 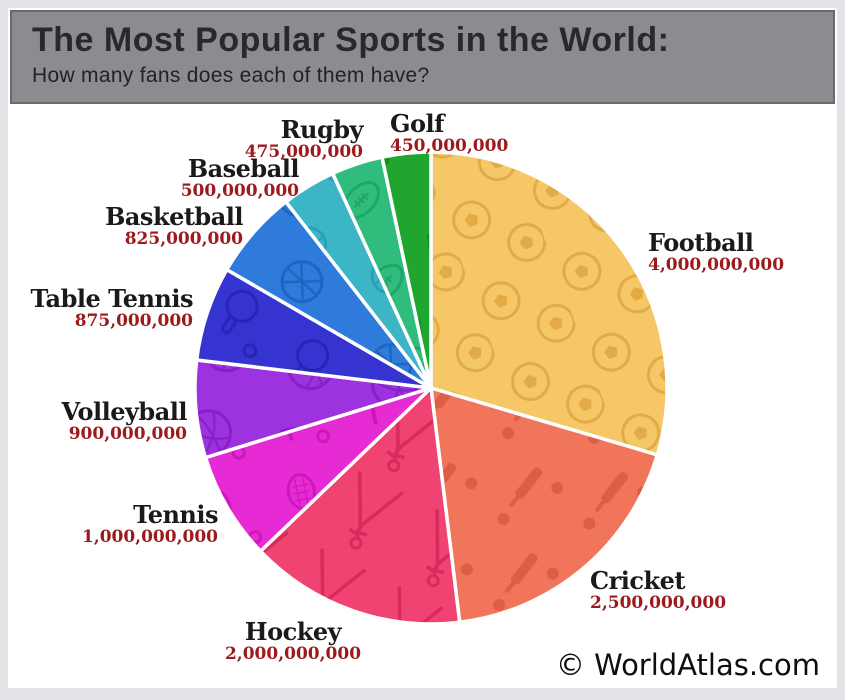 What do you see at coordinates (701, 242) in the screenshot?
I see `slice-name-football: Football` at bounding box center [701, 242].